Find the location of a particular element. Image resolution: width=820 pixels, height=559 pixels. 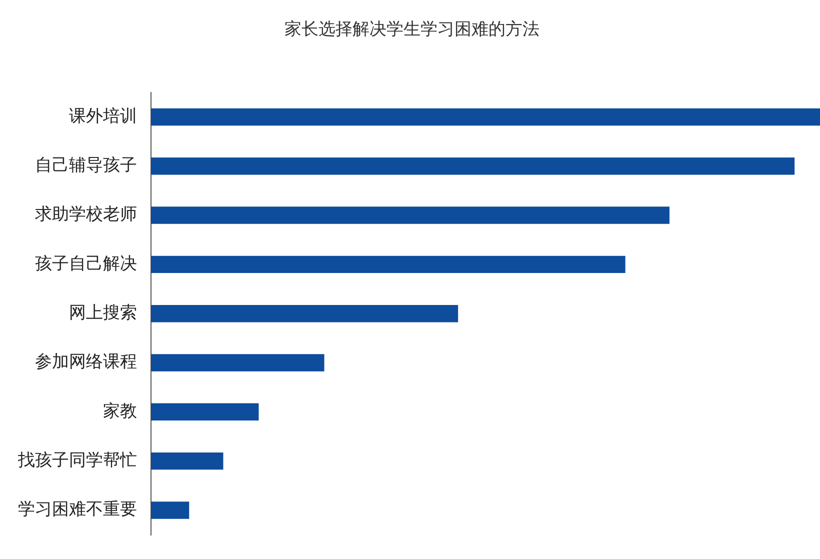

y-tick-label: 网上搜索 is located at coordinates (103, 313).